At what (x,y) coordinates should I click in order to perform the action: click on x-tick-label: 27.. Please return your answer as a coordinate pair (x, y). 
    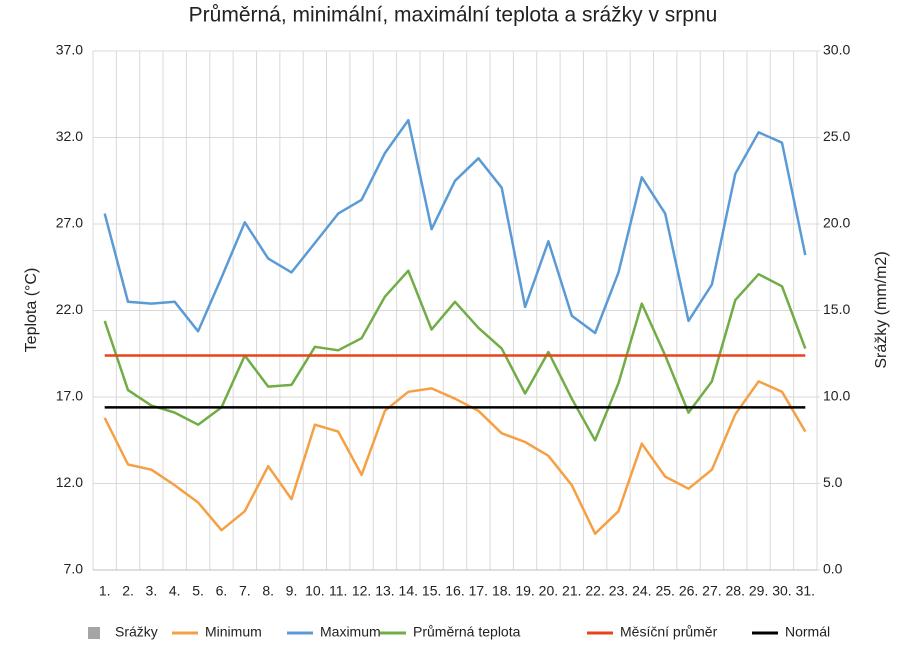
    Looking at the image, I should click on (711, 591).